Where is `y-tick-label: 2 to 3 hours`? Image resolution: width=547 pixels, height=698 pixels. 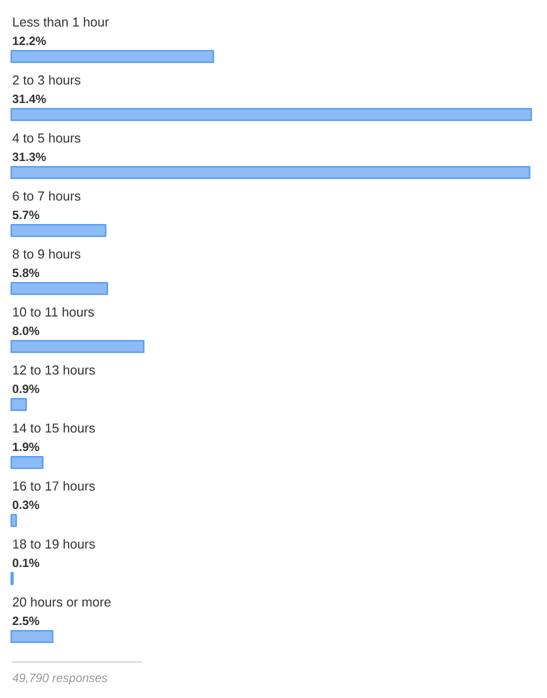
y-tick-label: 2 to 3 hours is located at coordinates (46, 80).